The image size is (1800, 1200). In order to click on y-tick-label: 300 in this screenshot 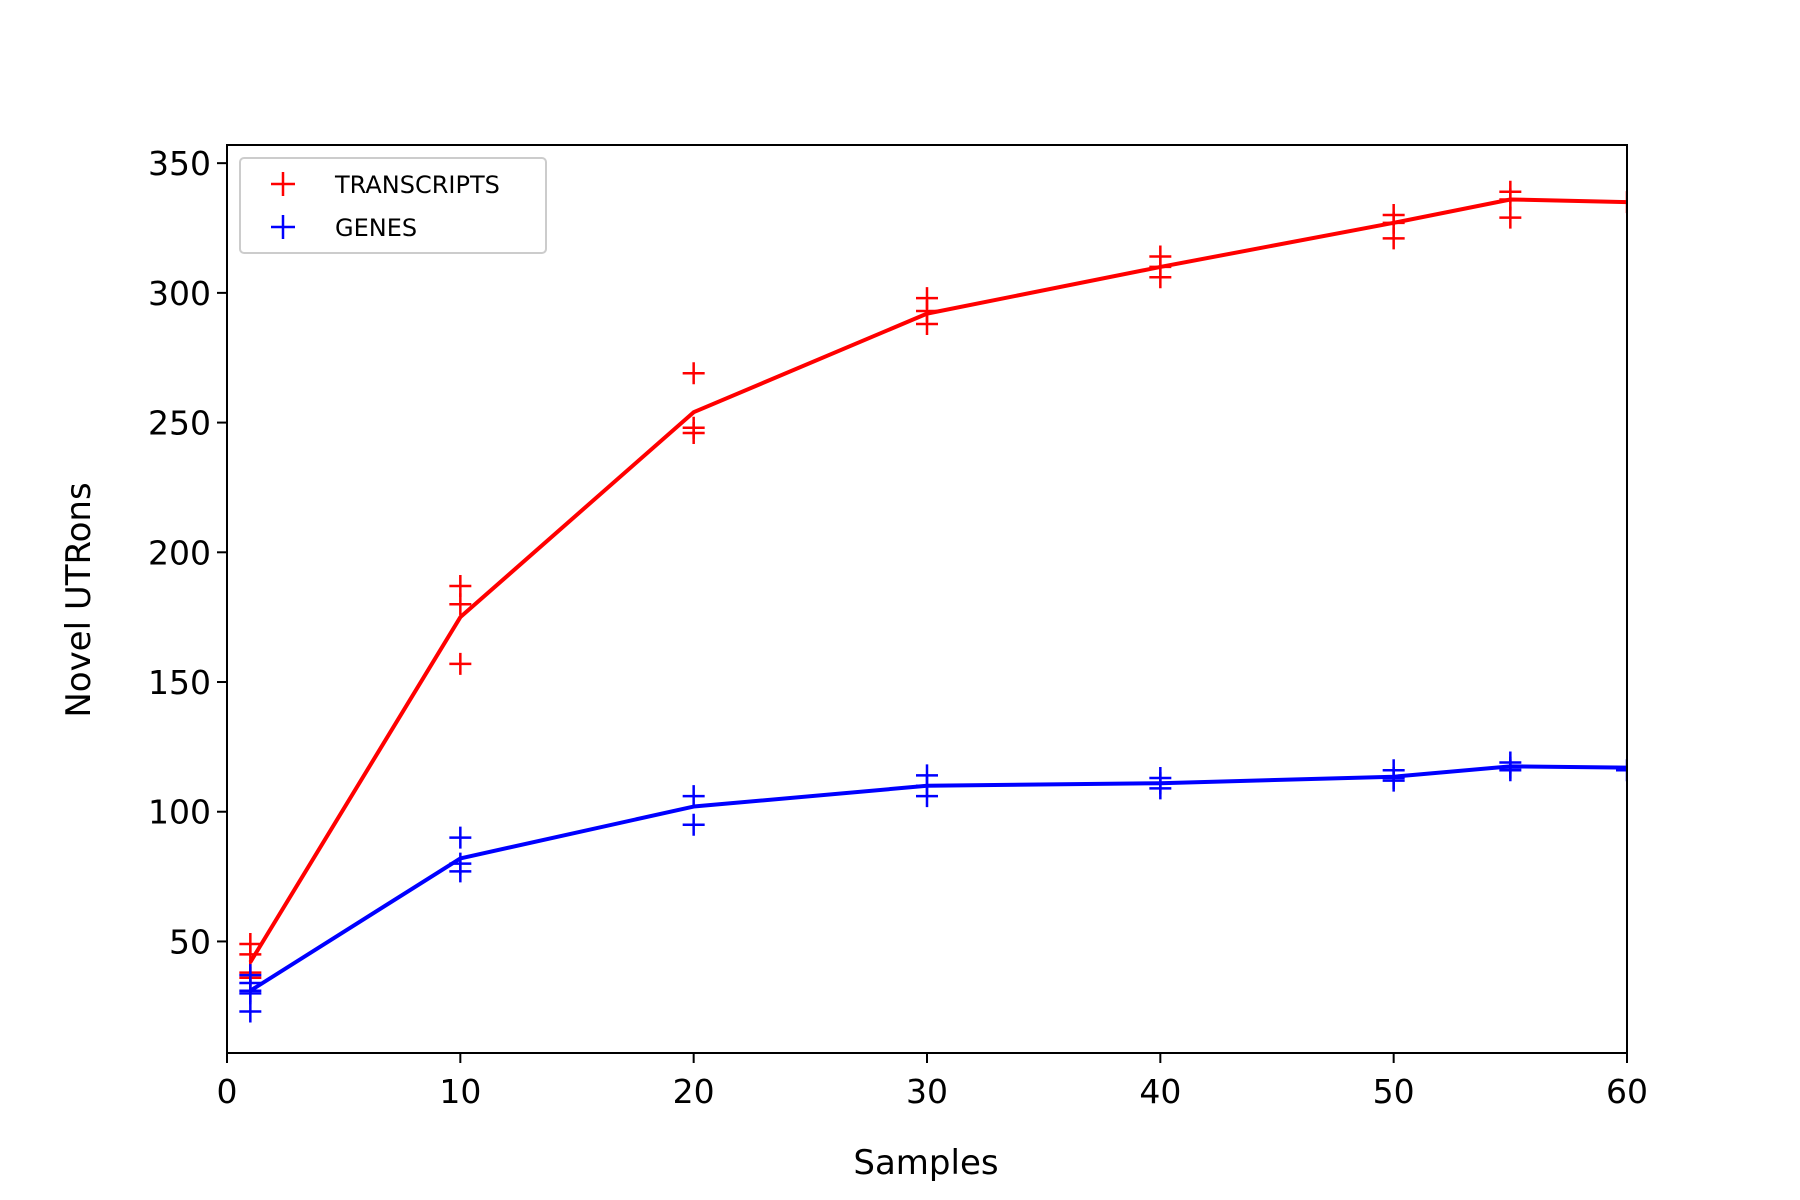, I will do `click(179, 293)`.